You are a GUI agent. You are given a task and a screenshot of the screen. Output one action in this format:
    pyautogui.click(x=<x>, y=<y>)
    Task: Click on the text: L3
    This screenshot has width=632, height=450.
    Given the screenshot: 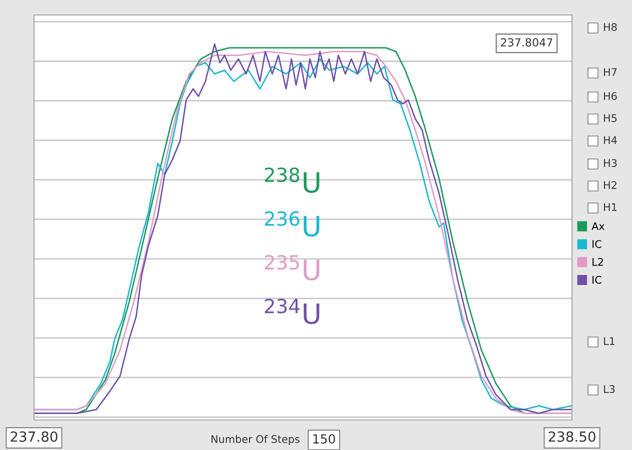 What is the action you would take?
    pyautogui.click(x=609, y=389)
    